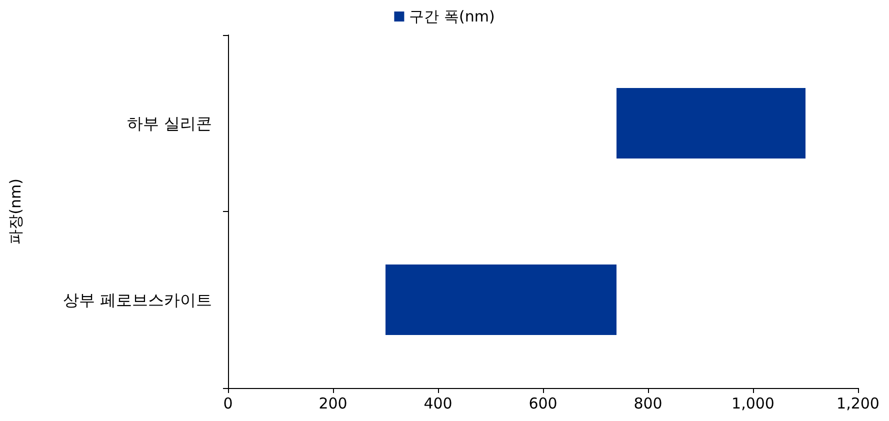 This screenshot has height=421, width=889. I want to click on x-tick-label: 400, so click(438, 403).